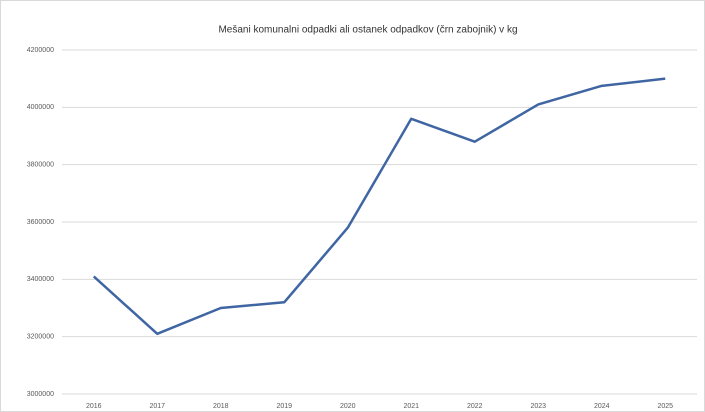 The width and height of the screenshot is (705, 412). I want to click on y-tick-label: 4000000, so click(40, 107).